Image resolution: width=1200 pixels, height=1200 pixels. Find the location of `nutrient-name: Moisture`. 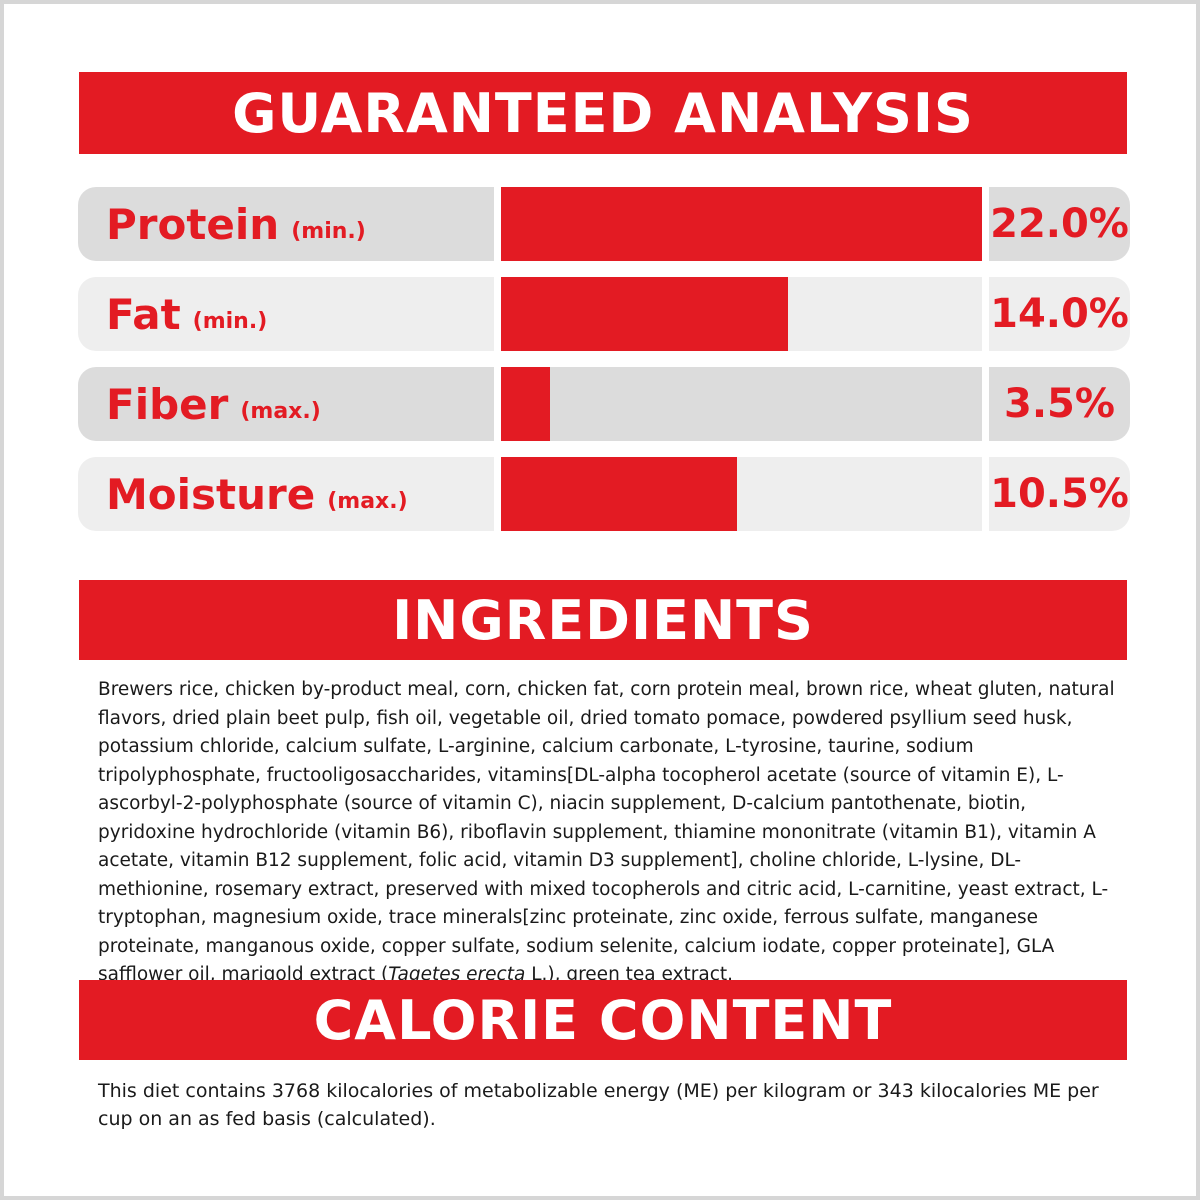

nutrient-name: Moisture is located at coordinates (211, 494).